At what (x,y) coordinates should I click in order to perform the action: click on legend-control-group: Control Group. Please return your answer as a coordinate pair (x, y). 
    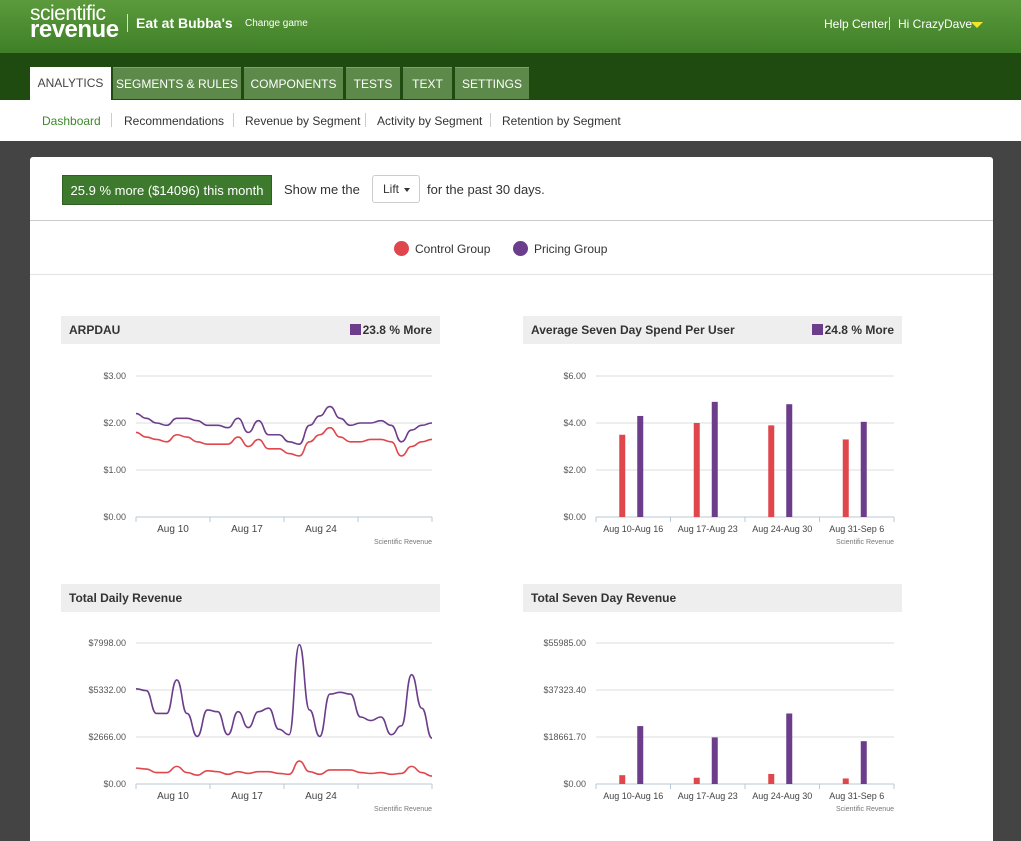
    Looking at the image, I should click on (453, 249).